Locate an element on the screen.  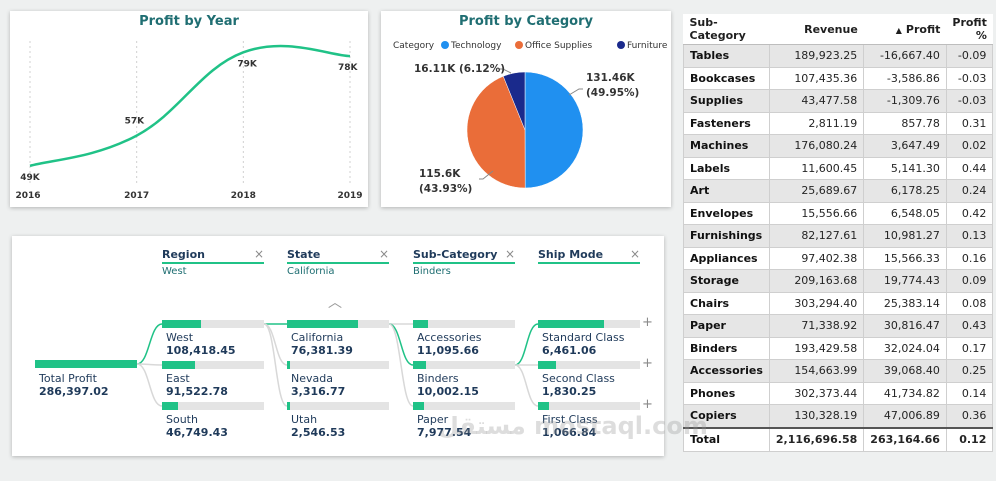
node-label: Standard Class is located at coordinates (583, 337).